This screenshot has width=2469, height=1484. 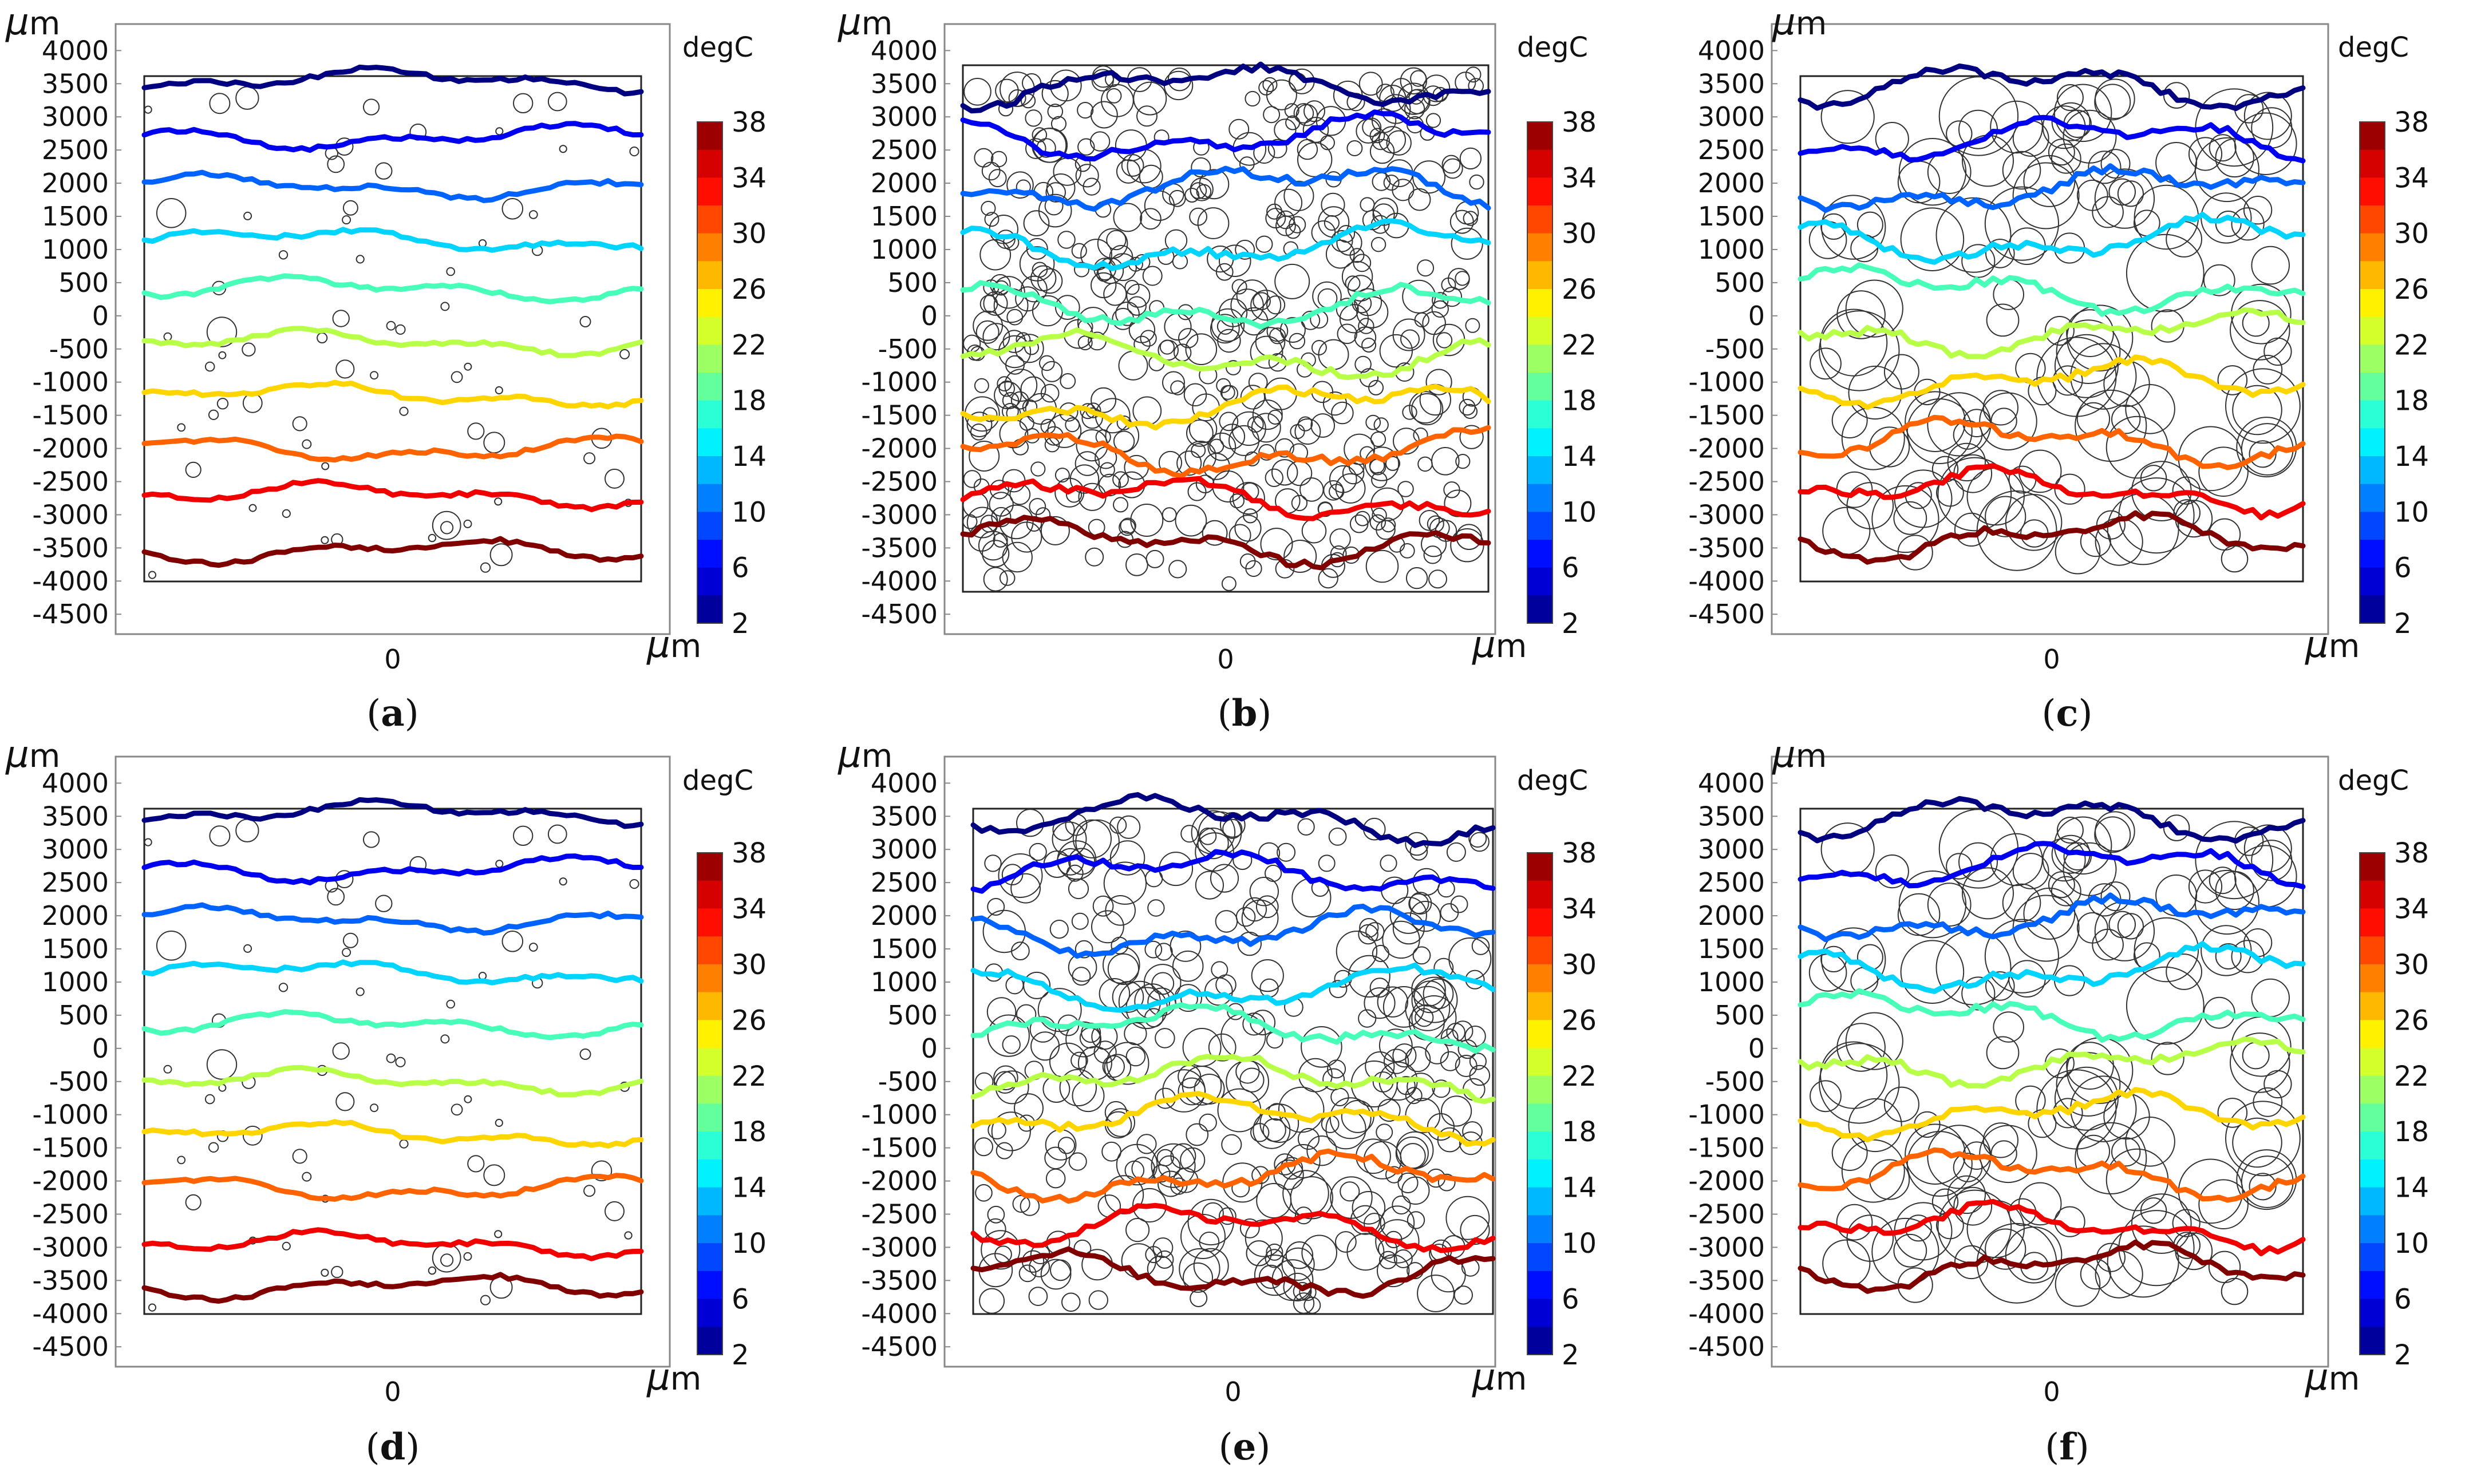 What do you see at coordinates (83, 1015) in the screenshot?
I see `y-tick-label: 500` at bounding box center [83, 1015].